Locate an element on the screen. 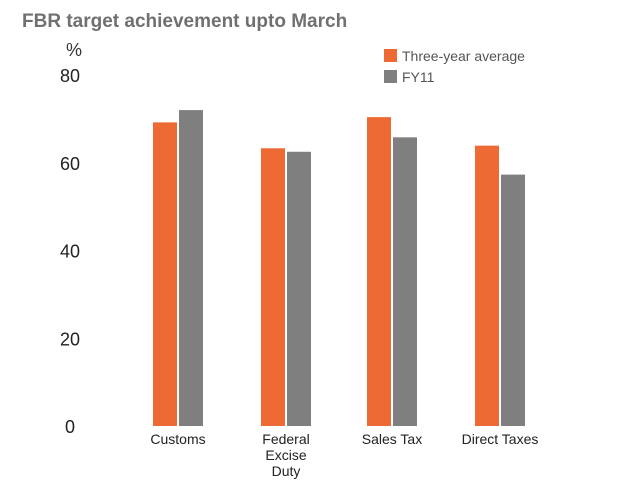 This screenshot has height=480, width=640. x-tick-label-line: Excise is located at coordinates (285, 455).